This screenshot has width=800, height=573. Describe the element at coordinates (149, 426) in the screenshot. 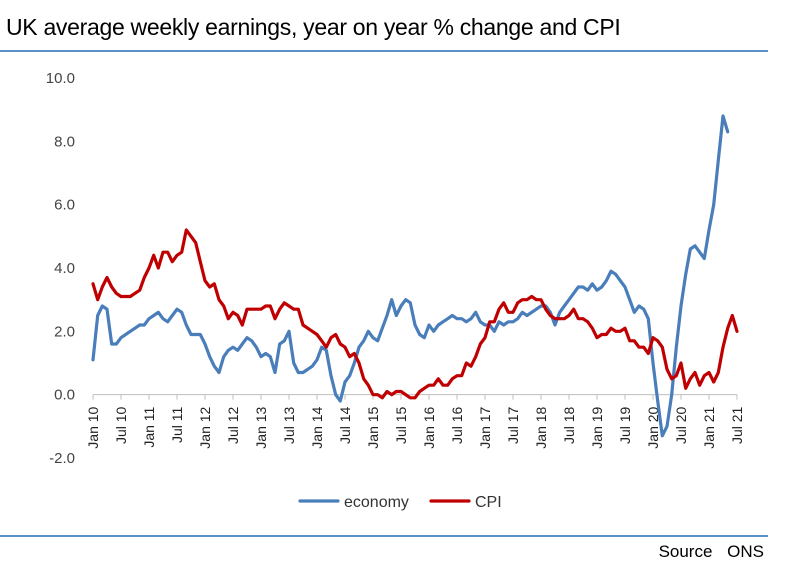

I see `x-tick-label: Jan 11` at that location.